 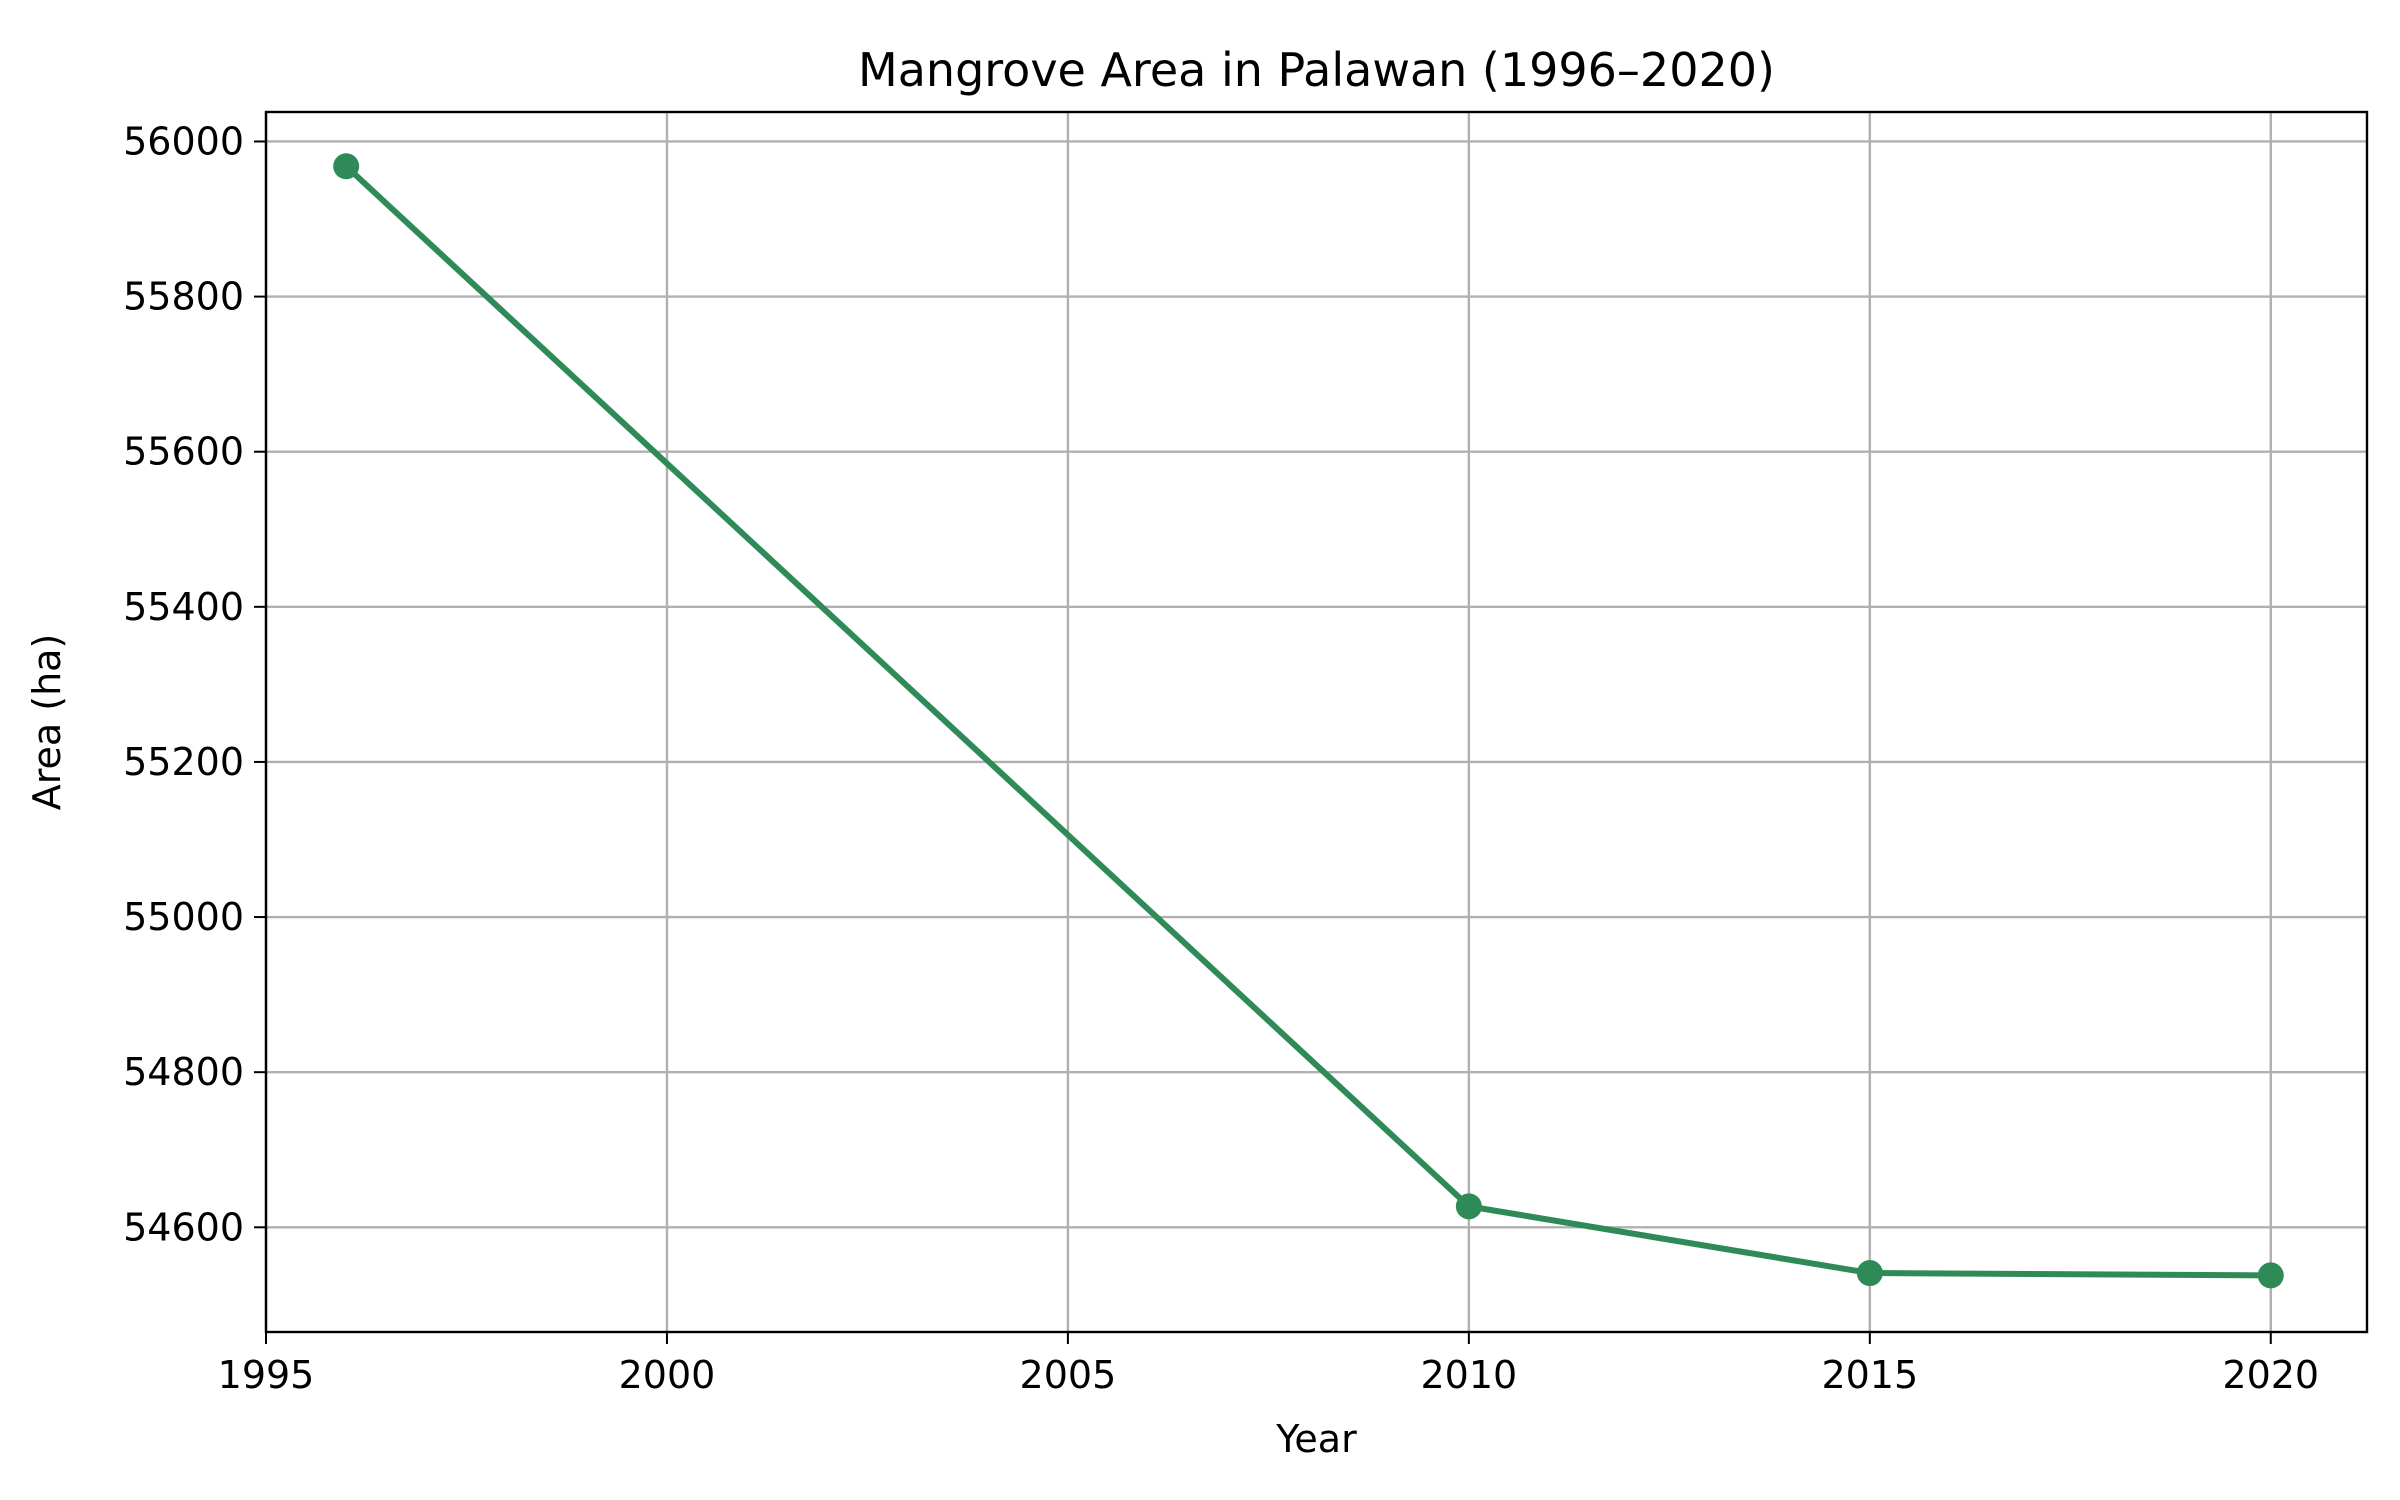 What do you see at coordinates (183, 452) in the screenshot?
I see `y-tick-label: 55600` at bounding box center [183, 452].